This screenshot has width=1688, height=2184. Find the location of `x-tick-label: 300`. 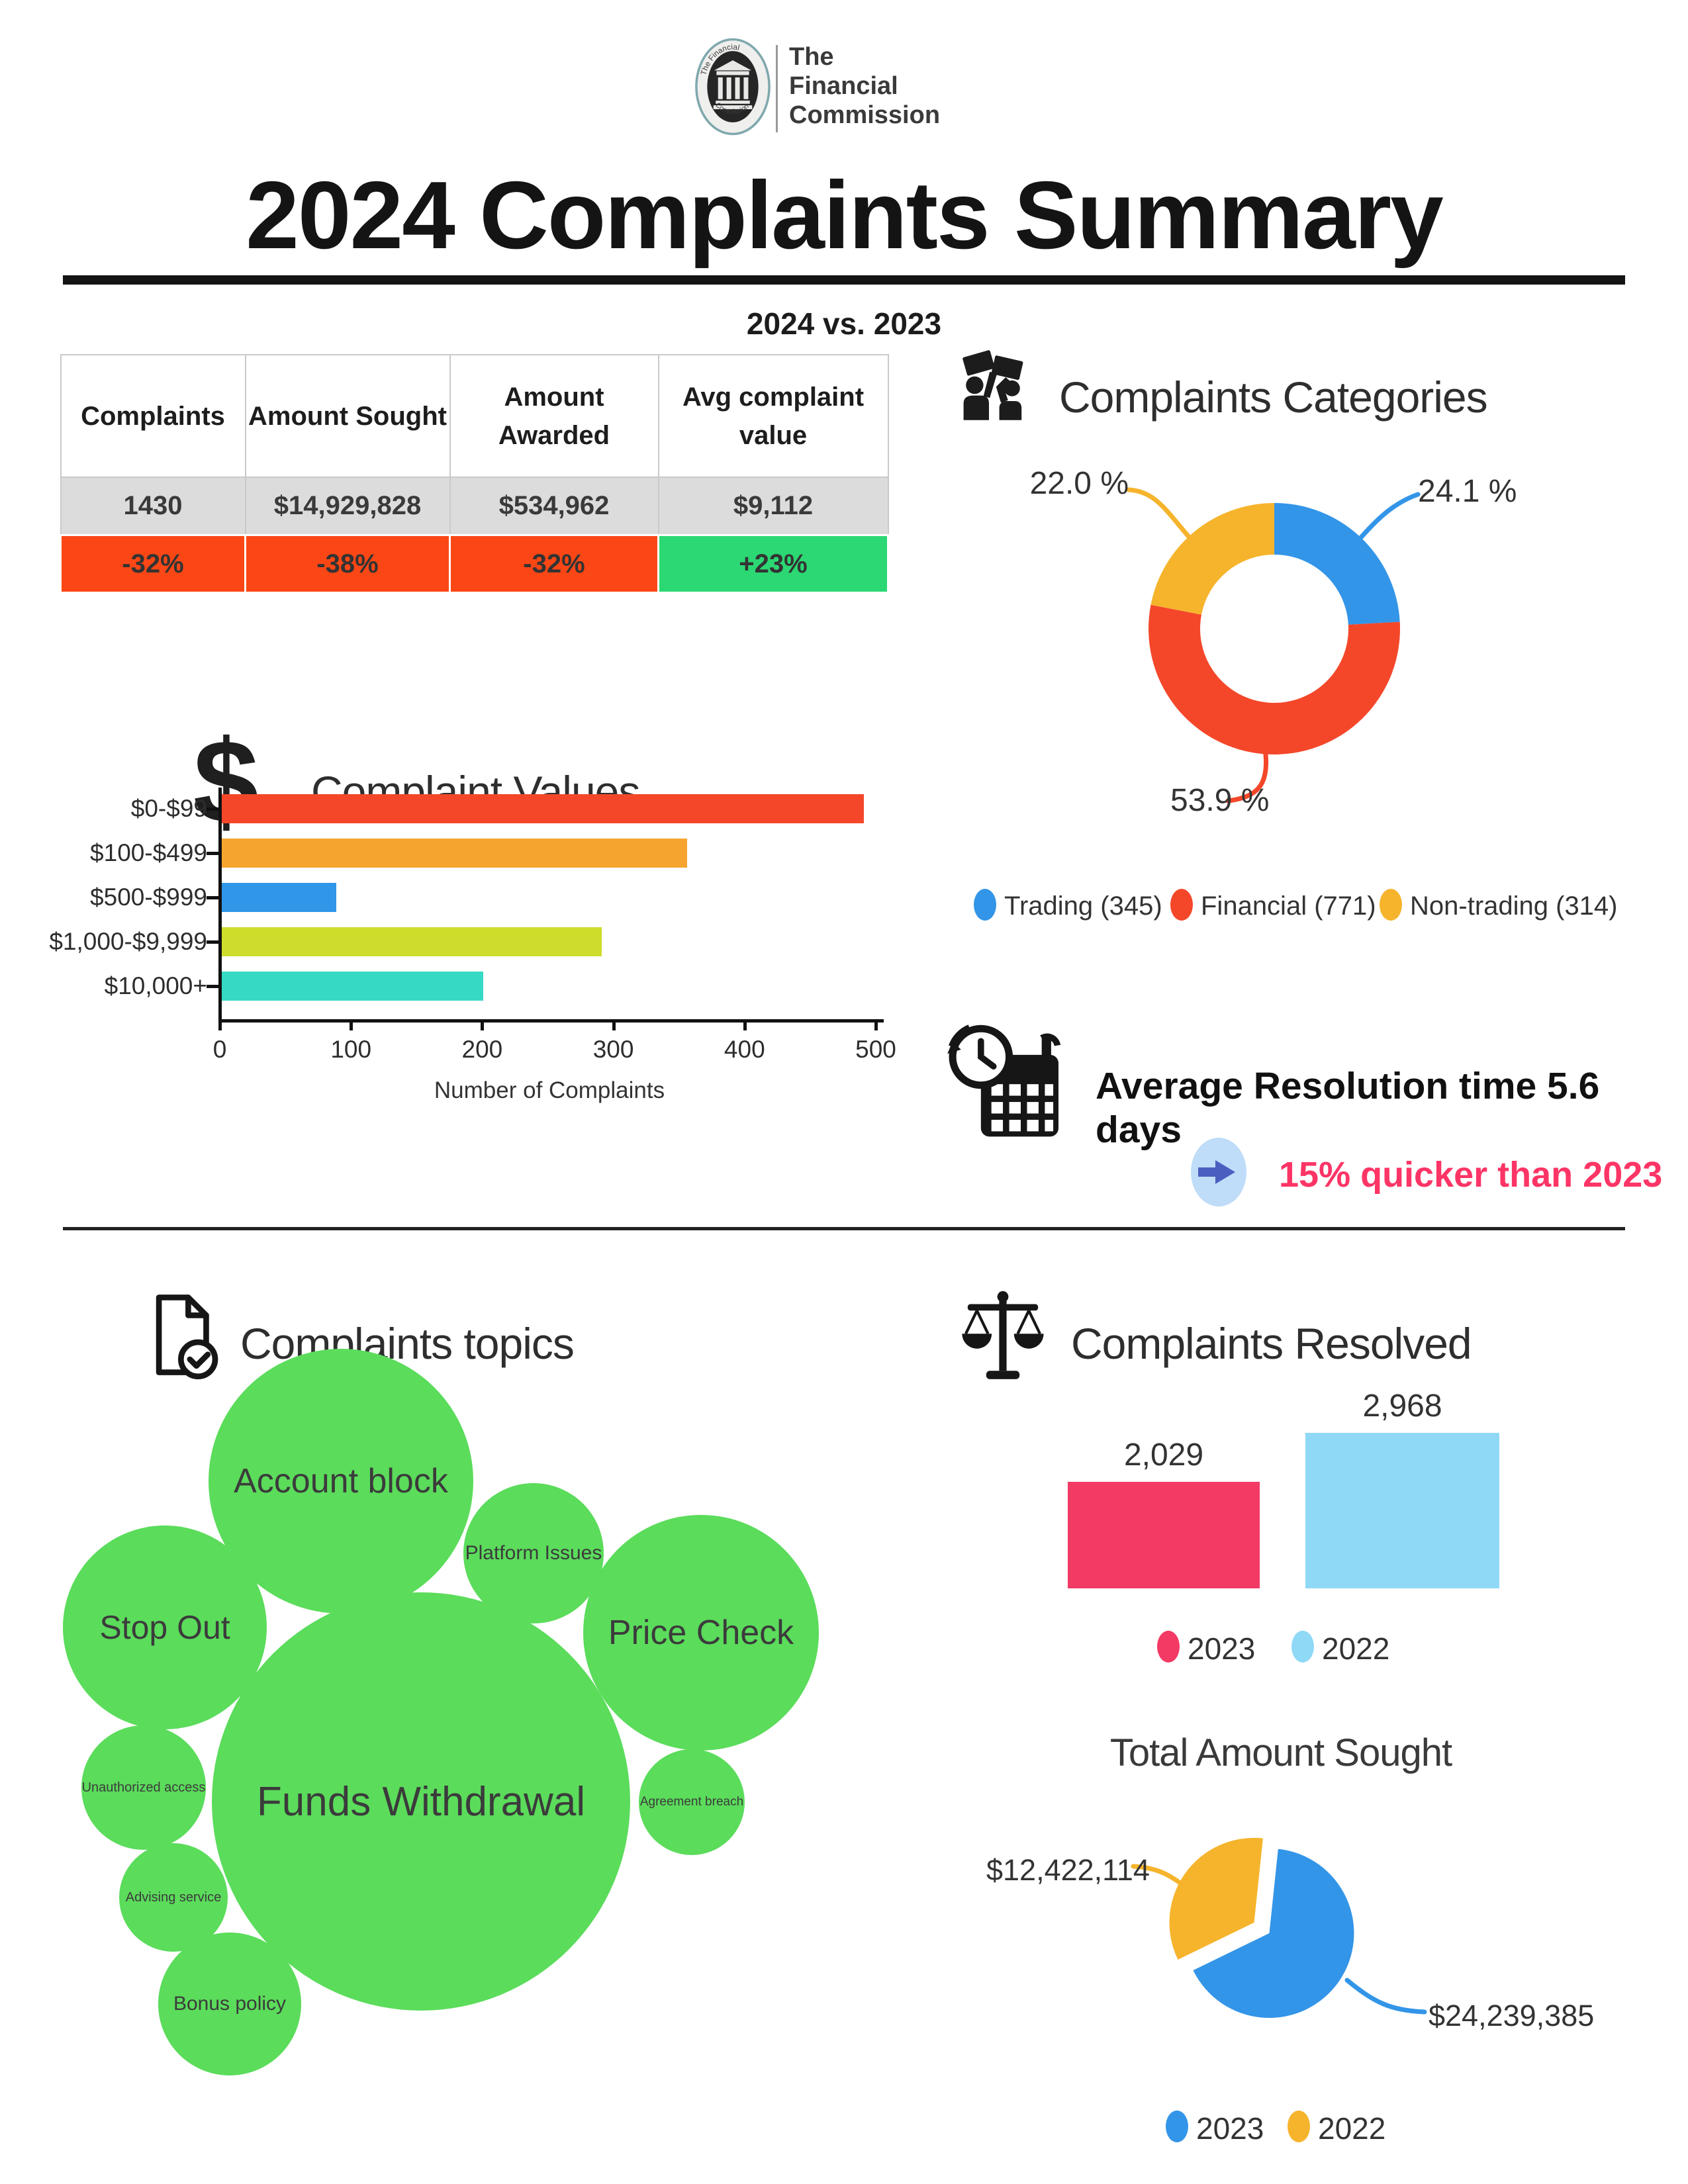

x-tick-label: 300 is located at coordinates (613, 1049).